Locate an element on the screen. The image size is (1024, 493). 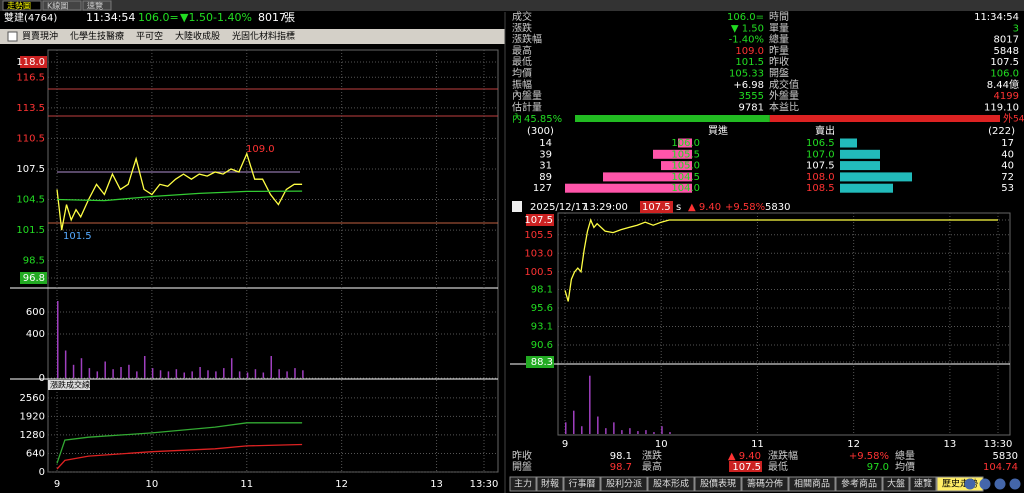
quote-label: 總量 is located at coordinates (779, 39).